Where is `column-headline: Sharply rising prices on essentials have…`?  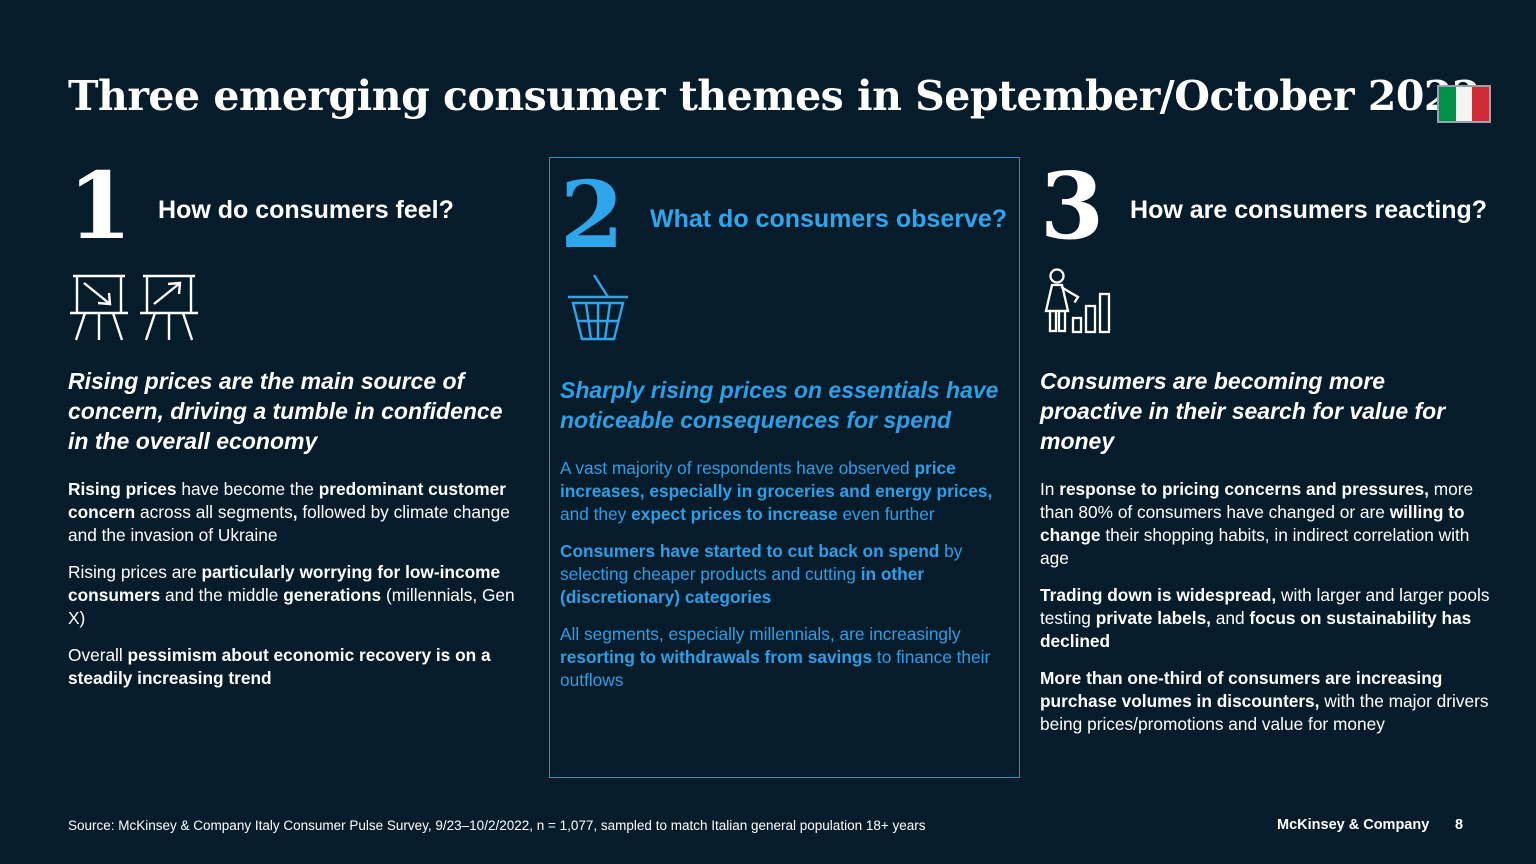 column-headline: Sharply rising prices on essentials have… is located at coordinates (779, 405).